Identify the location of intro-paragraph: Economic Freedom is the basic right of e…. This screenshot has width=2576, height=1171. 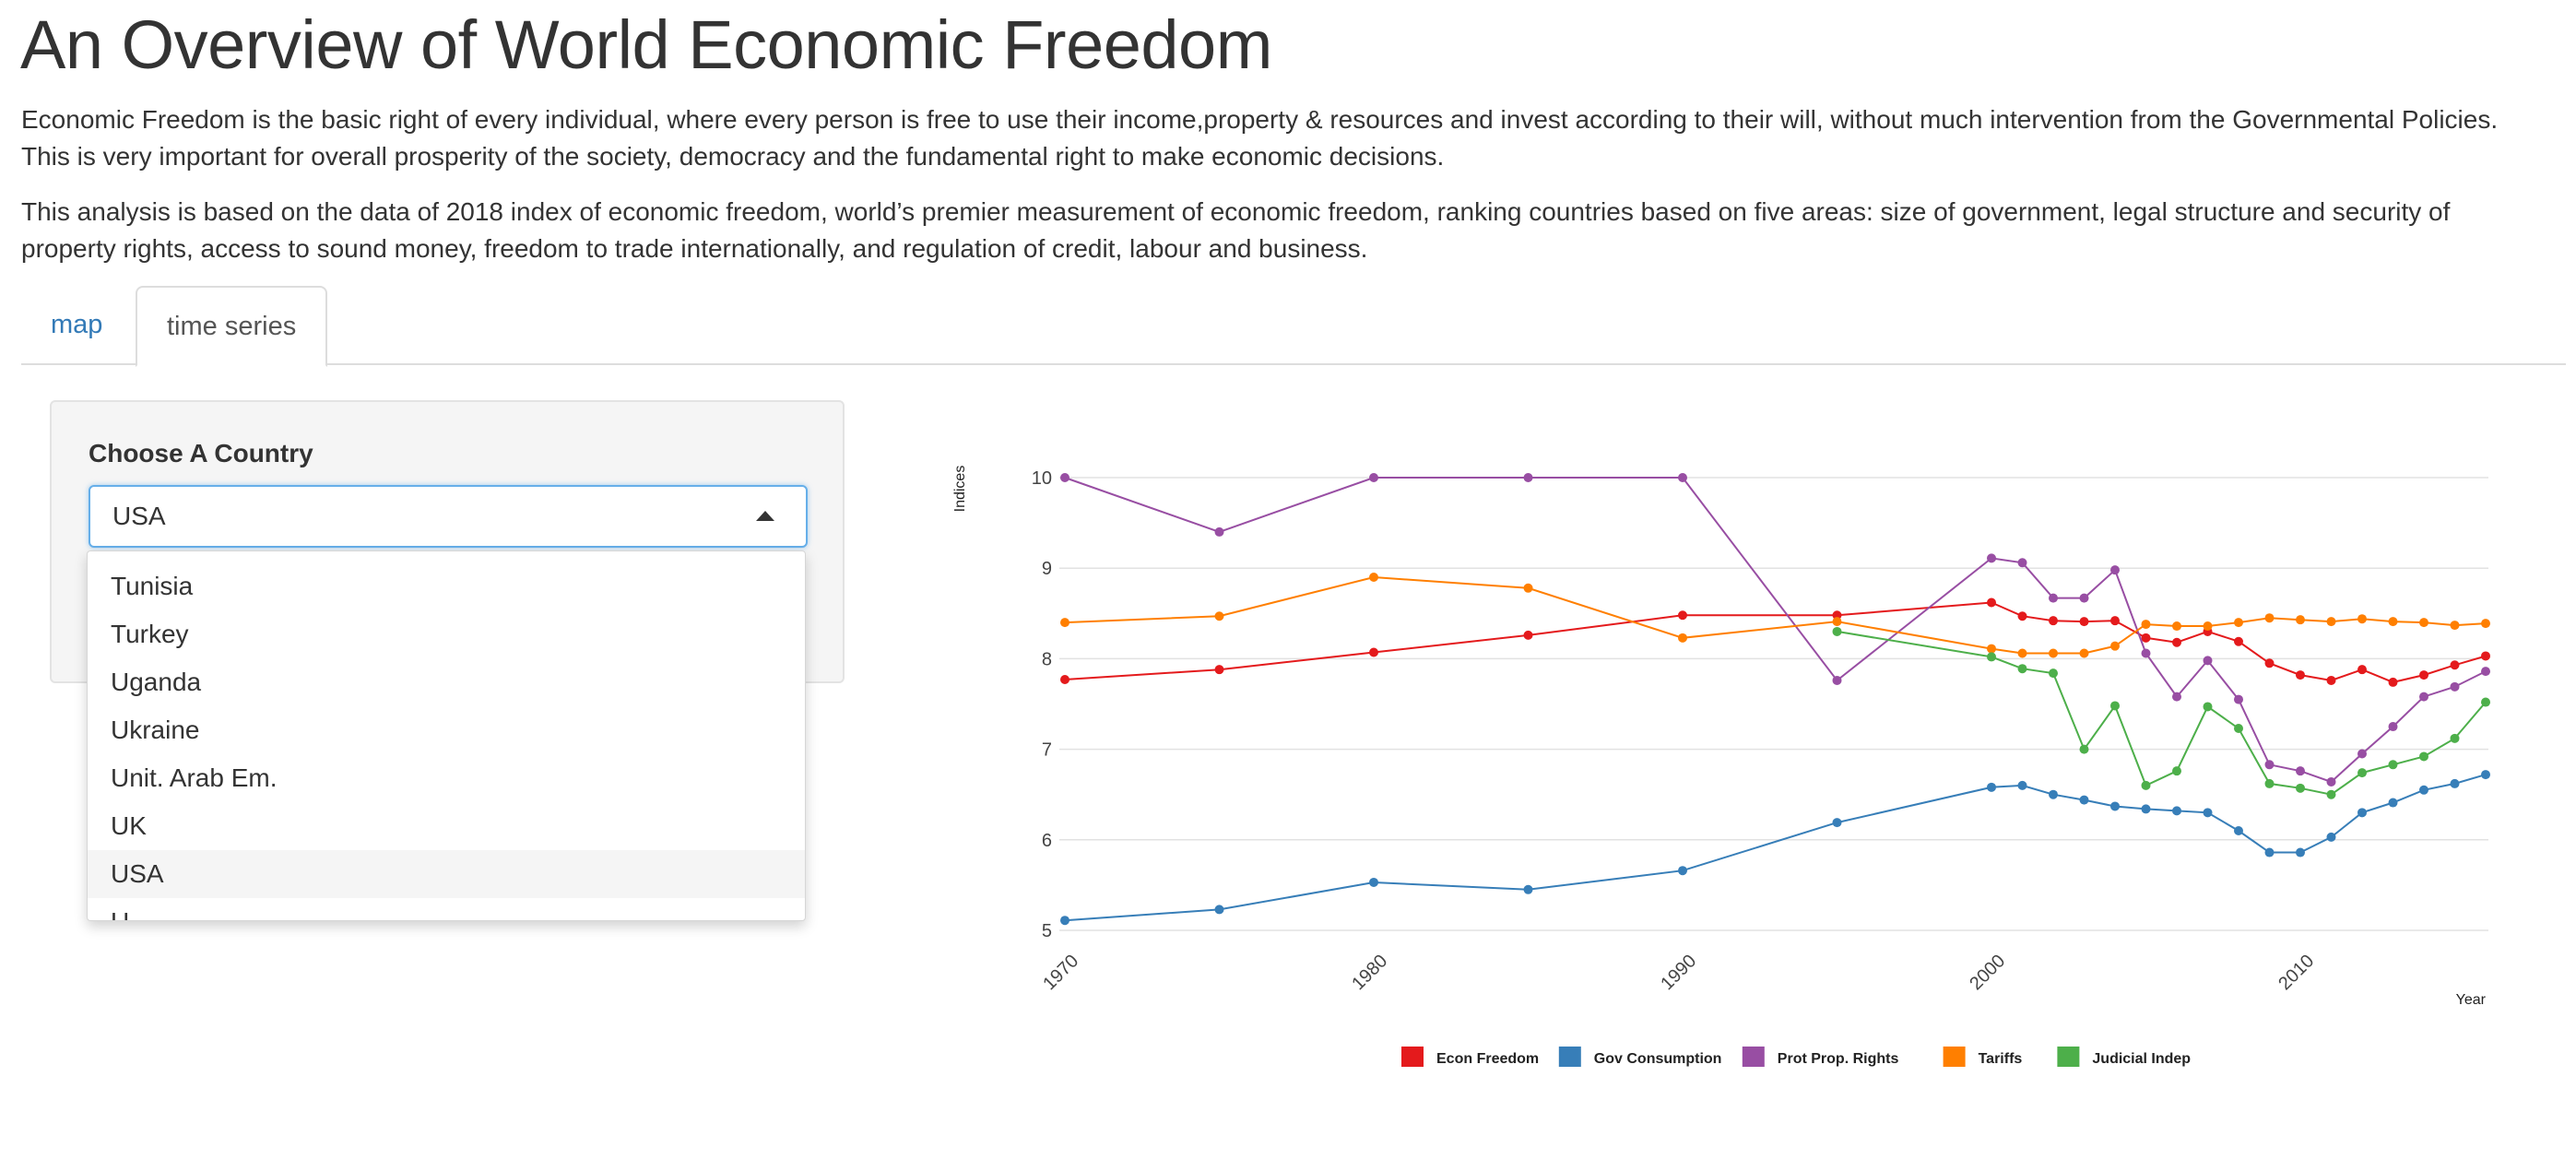
(1260, 138).